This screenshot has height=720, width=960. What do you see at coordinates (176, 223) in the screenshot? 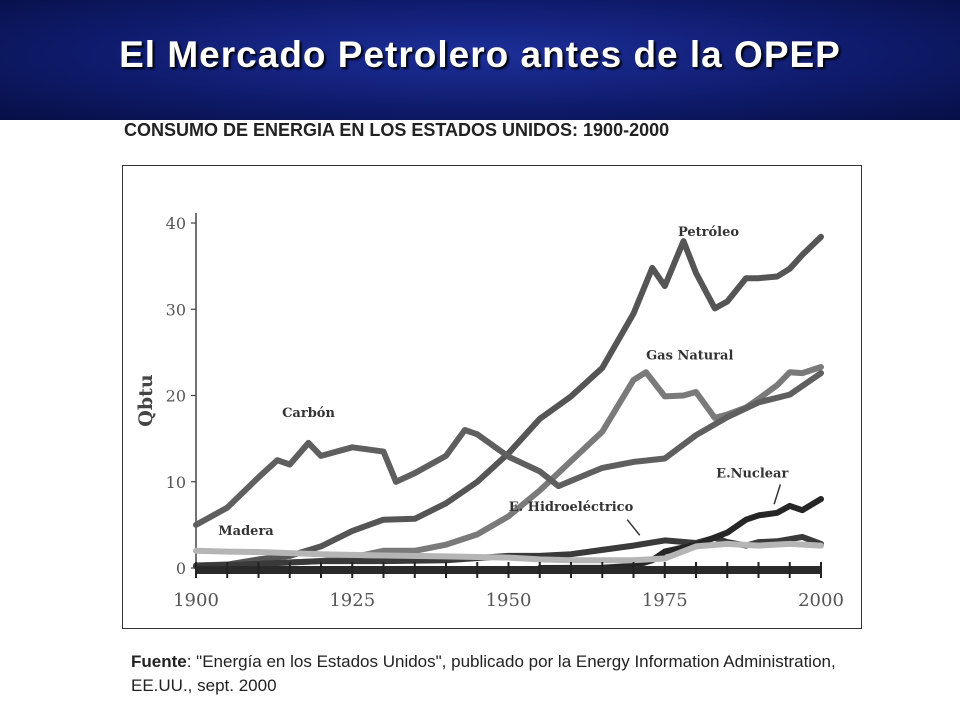
I see `y-tick-label: 40` at bounding box center [176, 223].